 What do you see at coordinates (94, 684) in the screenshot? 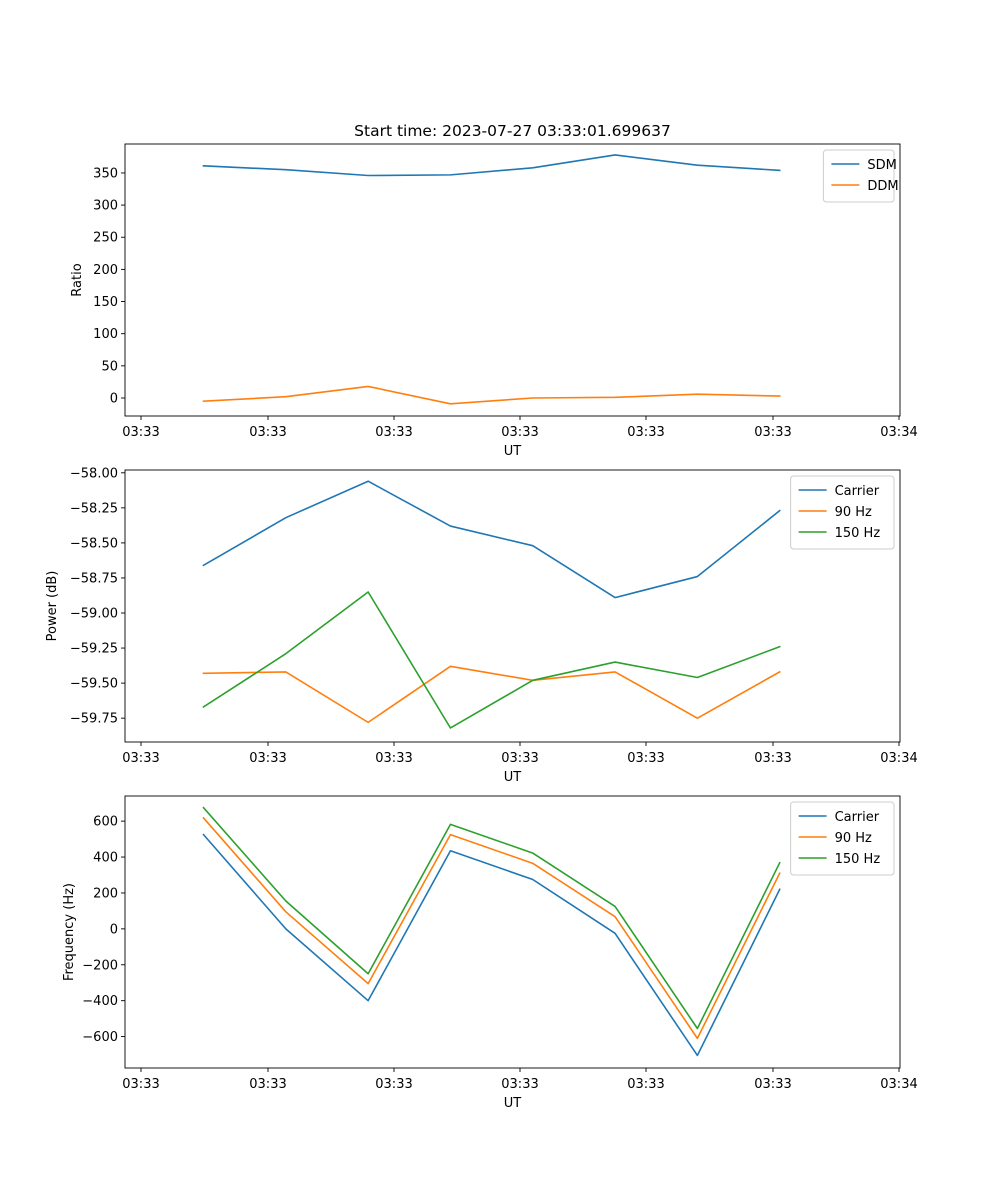
I see `y-tick-label: −59.50` at bounding box center [94, 684].